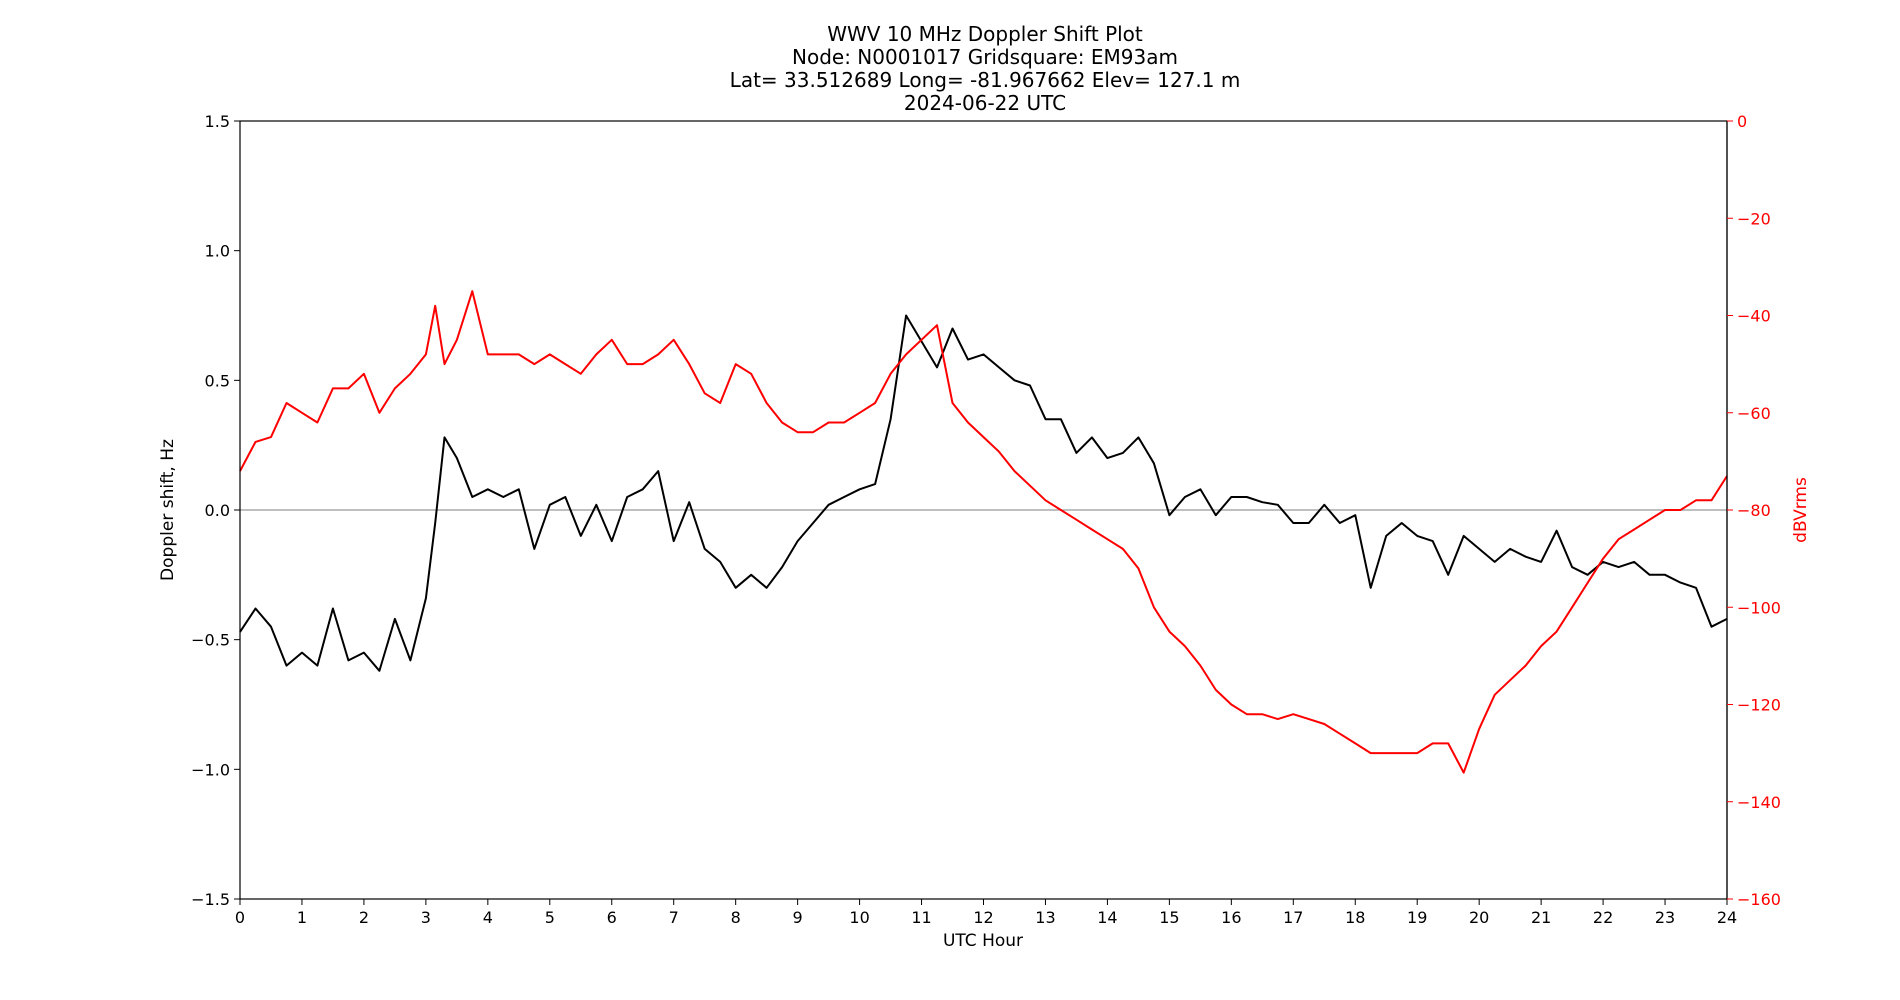  I want to click on title-line-4: 2024-06-22 UTC, so click(985, 103).